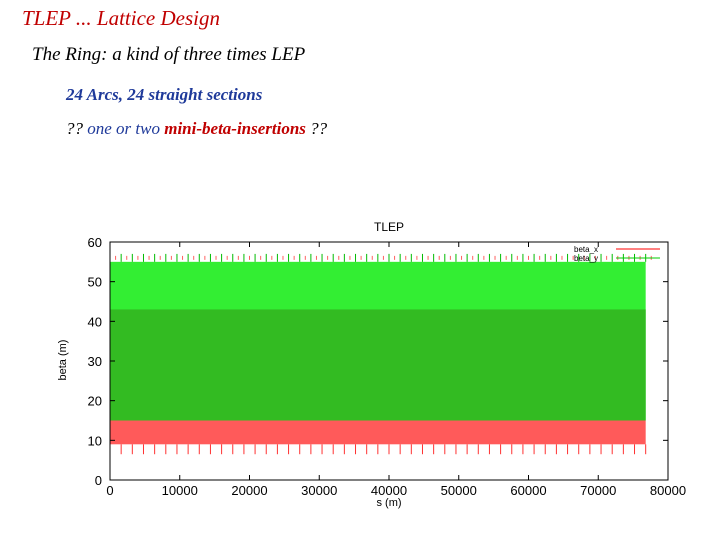 The image size is (720, 540). I want to click on legend-label: beta_y, so click(586, 258).